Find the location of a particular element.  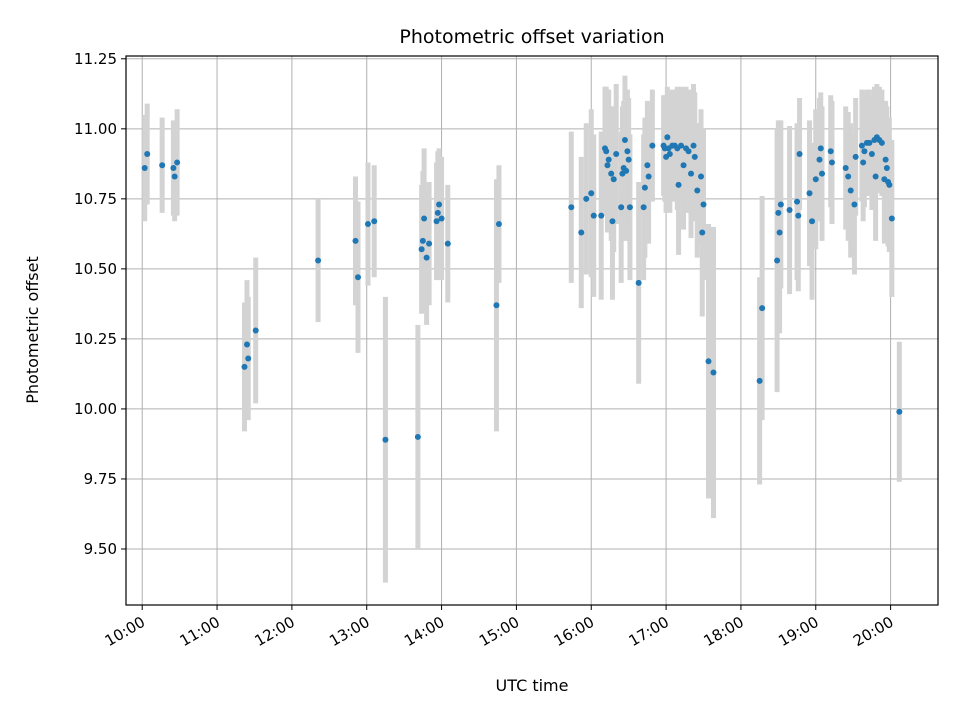

y-tick-label: 9.75 is located at coordinates (100, 479).